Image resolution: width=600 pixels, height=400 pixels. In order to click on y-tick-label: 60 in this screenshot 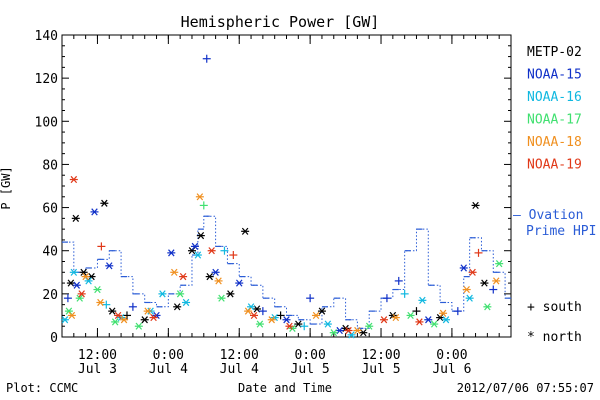, I will do `click(50, 209)`.